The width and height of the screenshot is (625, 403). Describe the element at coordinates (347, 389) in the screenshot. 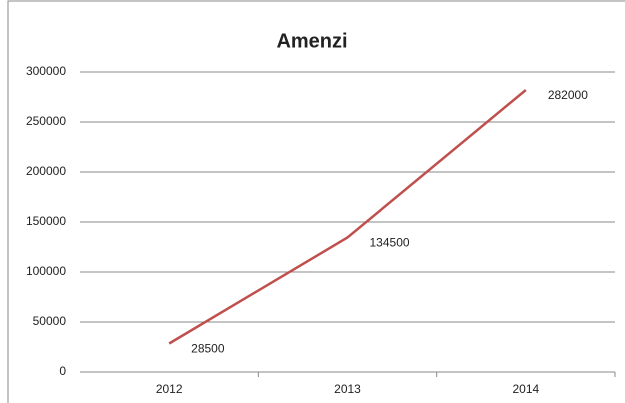

I see `x-tick-label: 2013` at that location.